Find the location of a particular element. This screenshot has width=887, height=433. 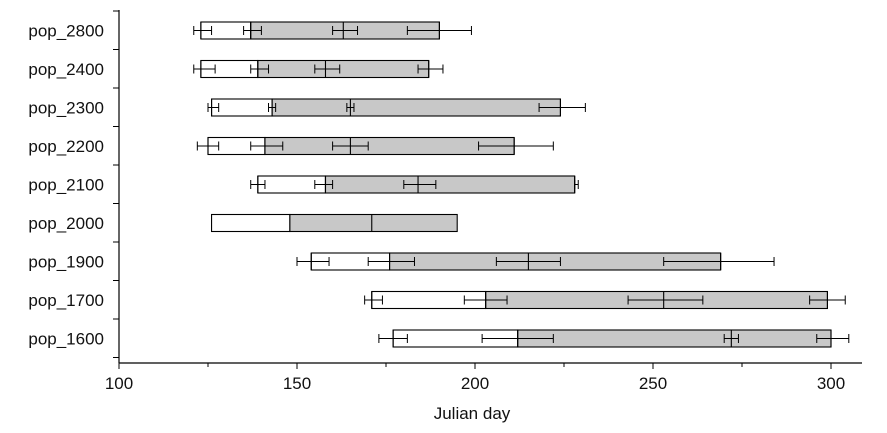

y-tick-label-pop_2400: pop_2400 is located at coordinates (66, 69).